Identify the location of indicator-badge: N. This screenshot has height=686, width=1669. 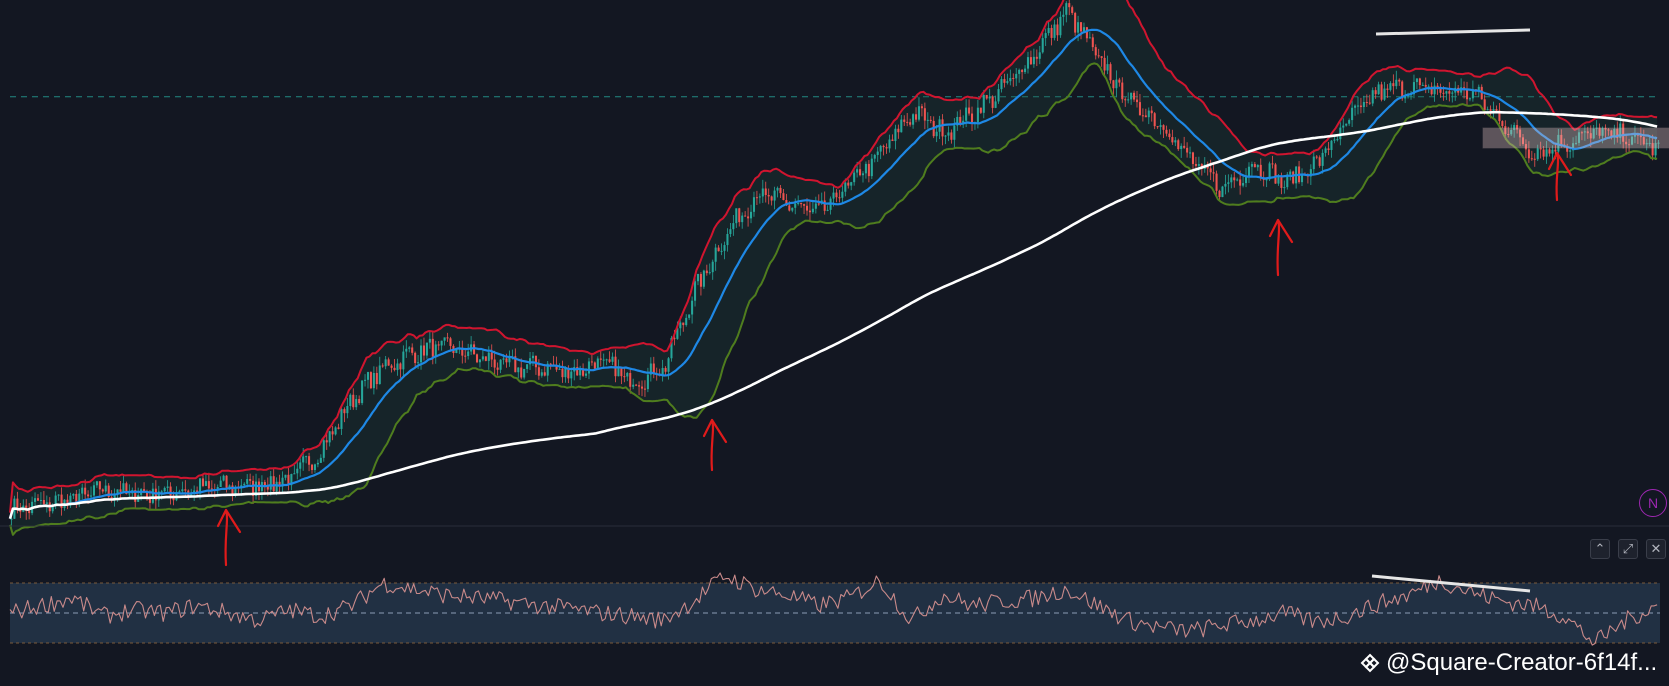
(1653, 503).